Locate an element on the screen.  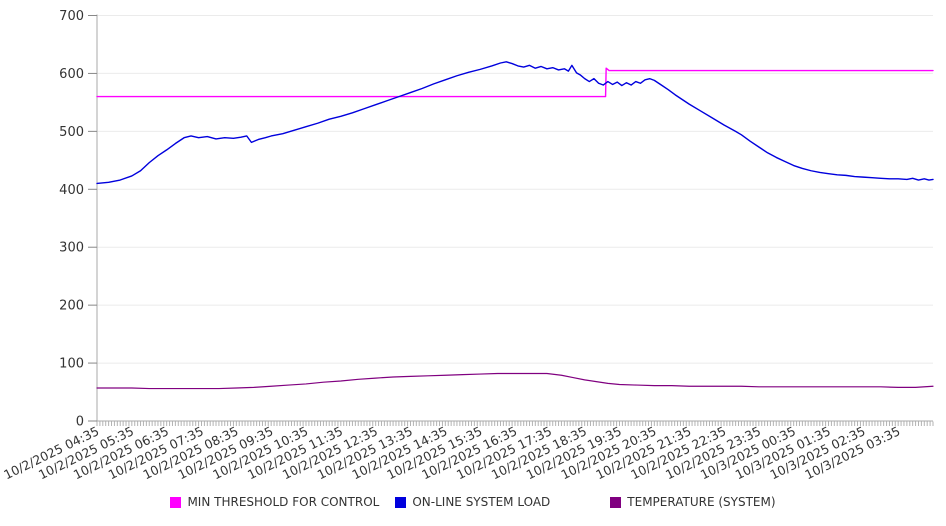
legend-item-system-load: ON-LINE SYSTEM LOAD is located at coordinates (472, 502).